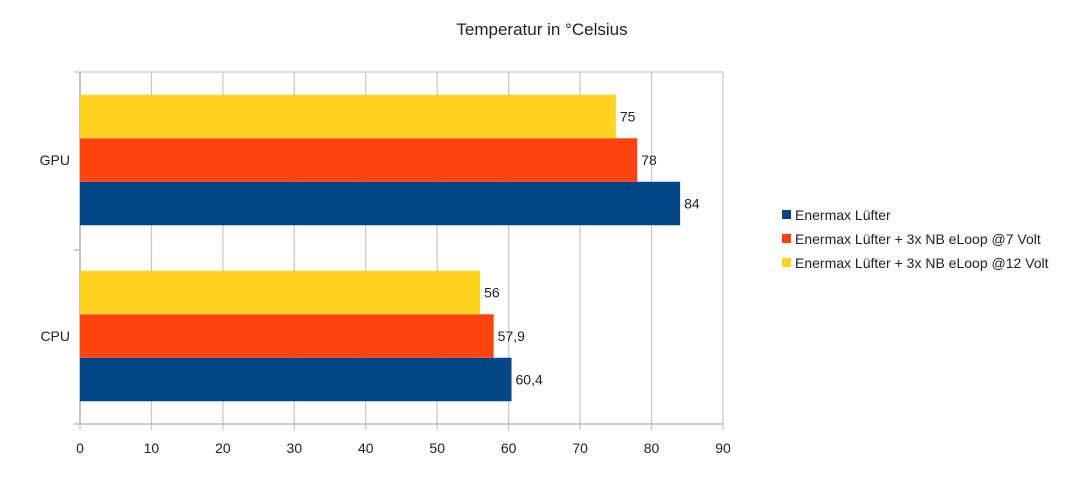 Image resolution: width=1086 pixels, height=486 pixels. Describe the element at coordinates (366, 448) in the screenshot. I see `x-tick-label: 40` at that location.